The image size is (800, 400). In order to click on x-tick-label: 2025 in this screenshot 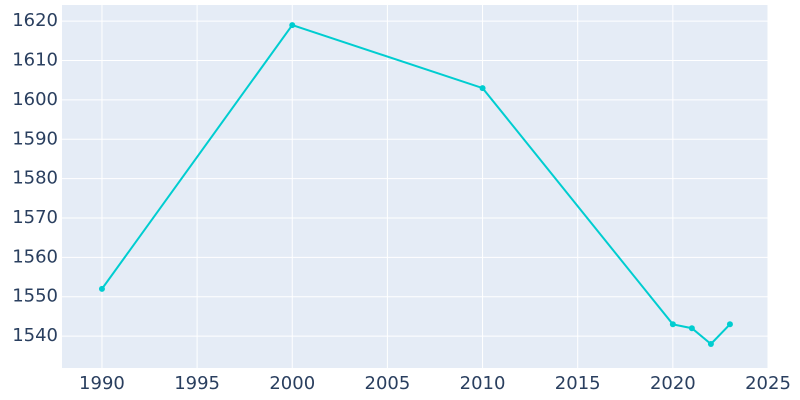, I will do `click(768, 383)`.